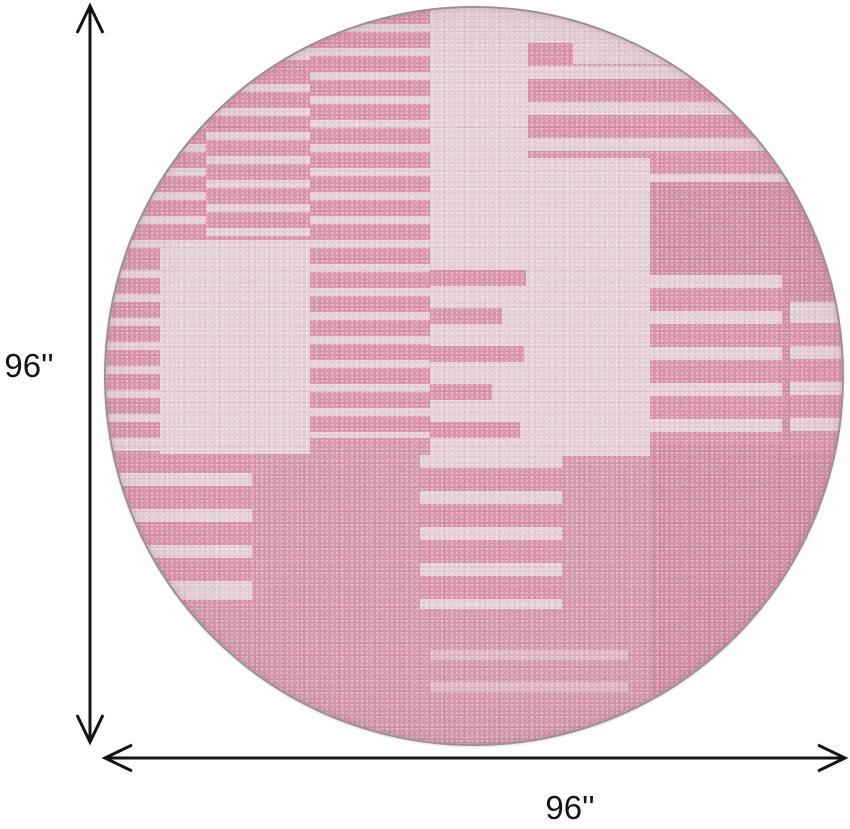 This screenshot has width=850, height=829. What do you see at coordinates (29, 365) in the screenshot?
I see `height-dimension-label: 96''` at bounding box center [29, 365].